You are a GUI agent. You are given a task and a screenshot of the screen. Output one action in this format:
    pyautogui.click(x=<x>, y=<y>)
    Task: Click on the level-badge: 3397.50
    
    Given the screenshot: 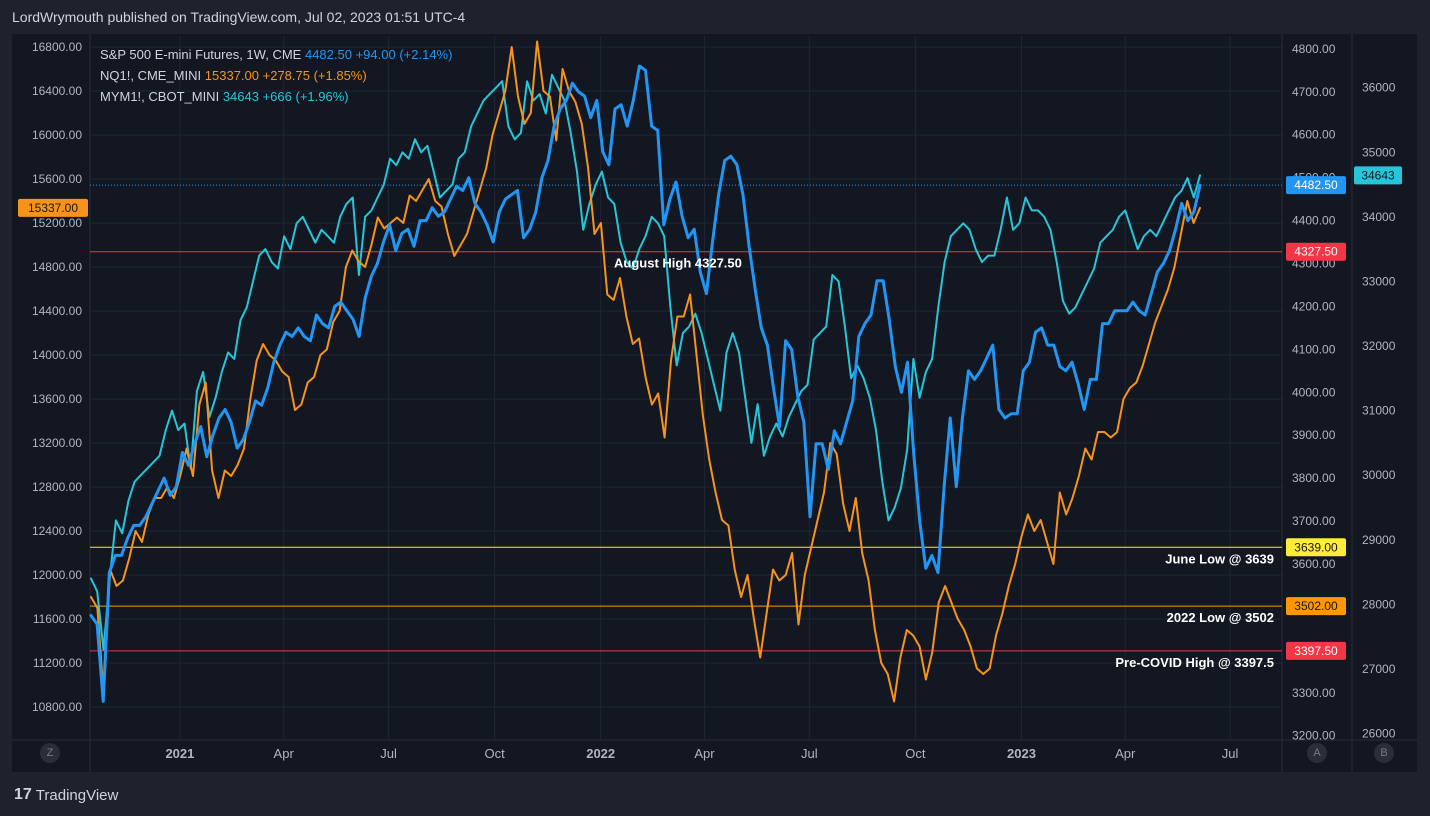 What is the action you would take?
    pyautogui.click(x=1316, y=651)
    